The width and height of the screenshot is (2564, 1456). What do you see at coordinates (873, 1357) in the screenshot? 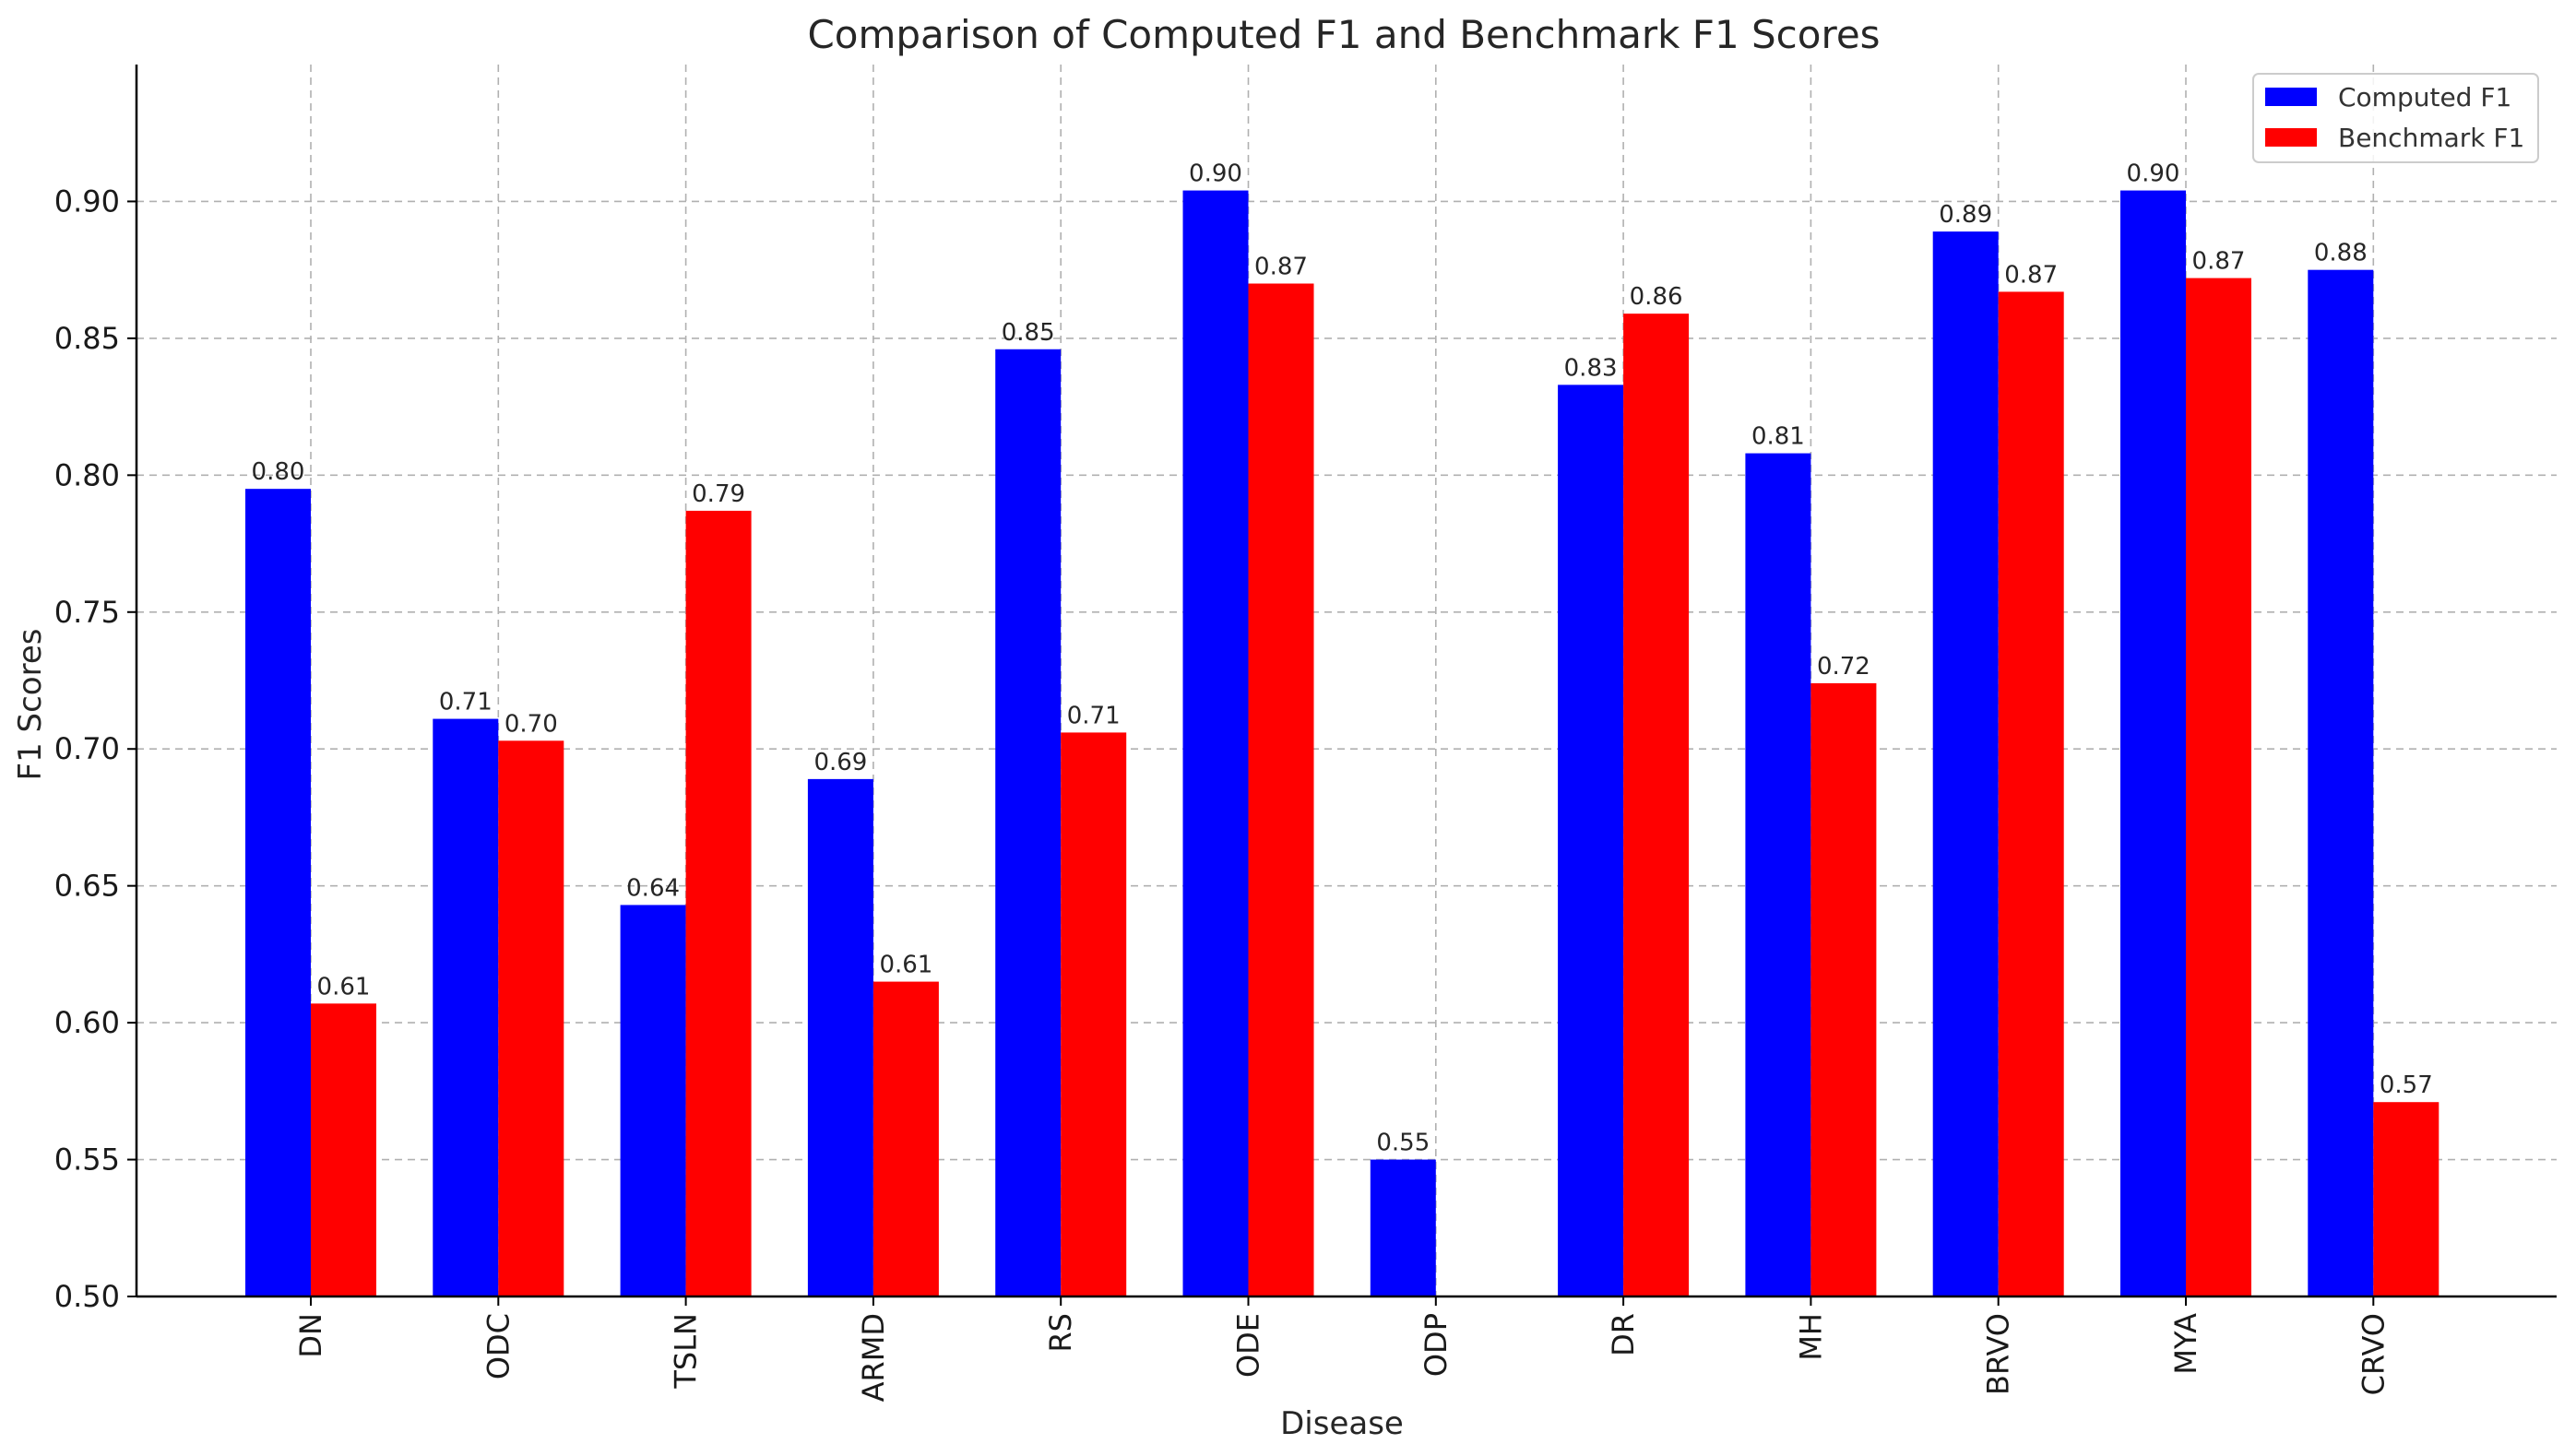
I see `x-tick-label: ARMD` at bounding box center [873, 1357].